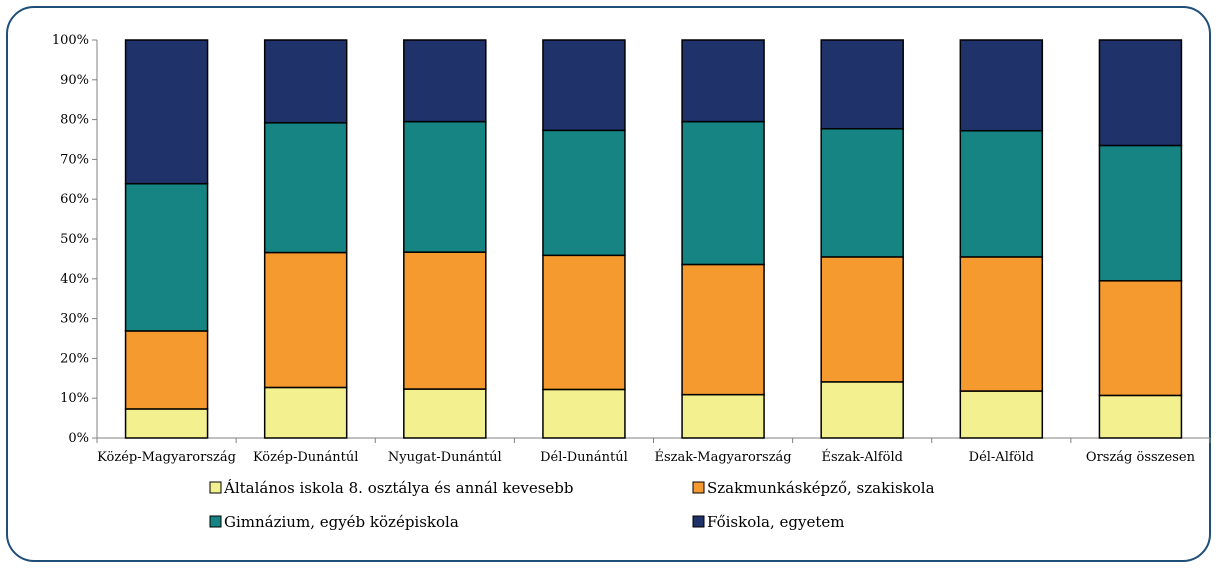  What do you see at coordinates (70, 40) in the screenshot?
I see `y-tick-label: 100%` at bounding box center [70, 40].